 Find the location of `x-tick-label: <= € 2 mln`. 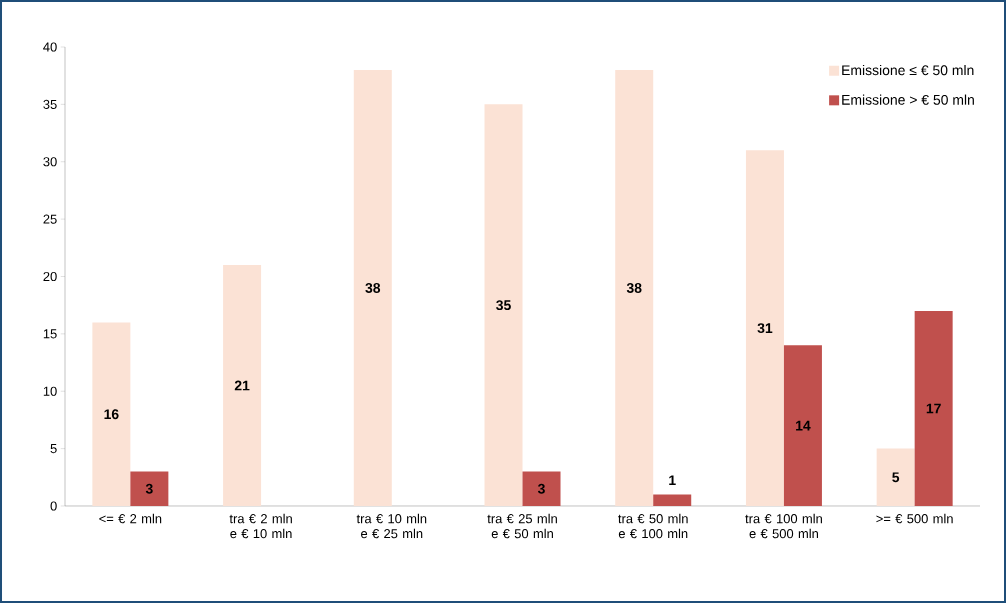

x-tick-label: <= € 2 mln is located at coordinates (130, 518).